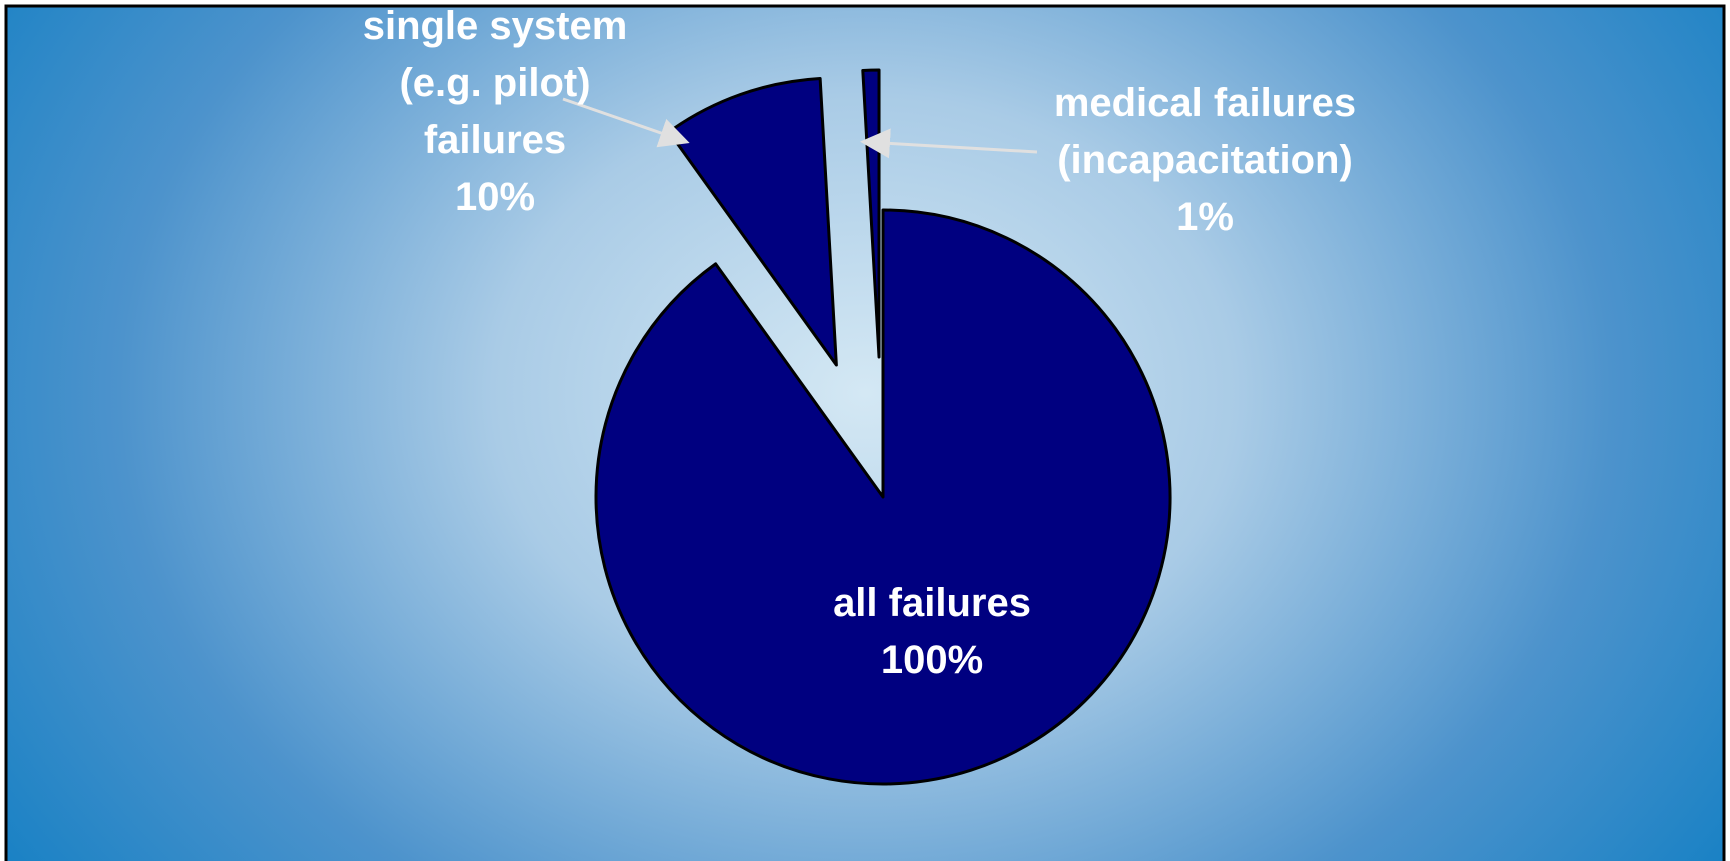 The image size is (1730, 861). I want to click on slice-label: single system (e.g. pilot) failures 10%, so click(495, 113).